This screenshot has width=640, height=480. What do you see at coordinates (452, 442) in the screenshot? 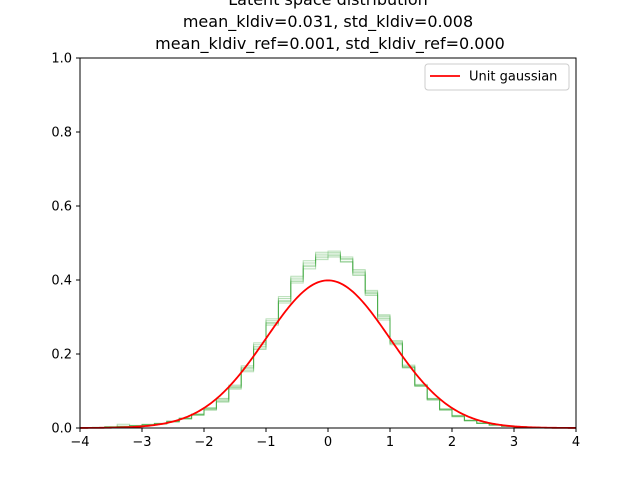
I see `x-tick-label: 2` at bounding box center [452, 442].